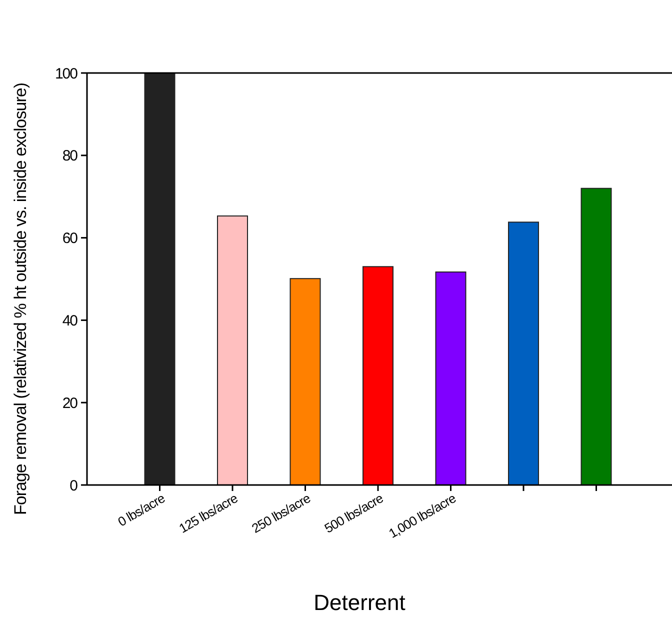 The width and height of the screenshot is (672, 618). Describe the element at coordinates (70, 156) in the screenshot. I see `y-tick-label: 80` at that location.